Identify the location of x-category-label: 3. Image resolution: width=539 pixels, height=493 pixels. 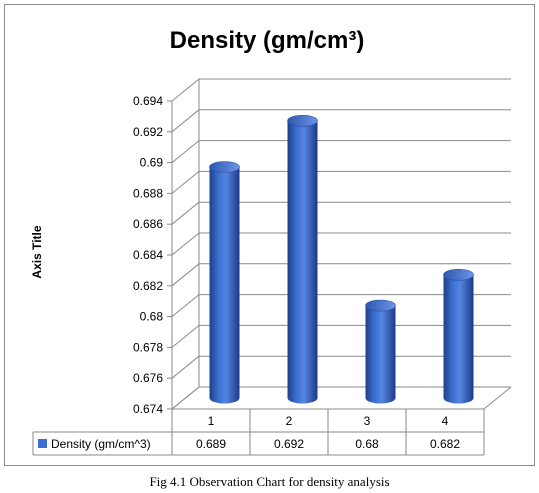
(367, 421).